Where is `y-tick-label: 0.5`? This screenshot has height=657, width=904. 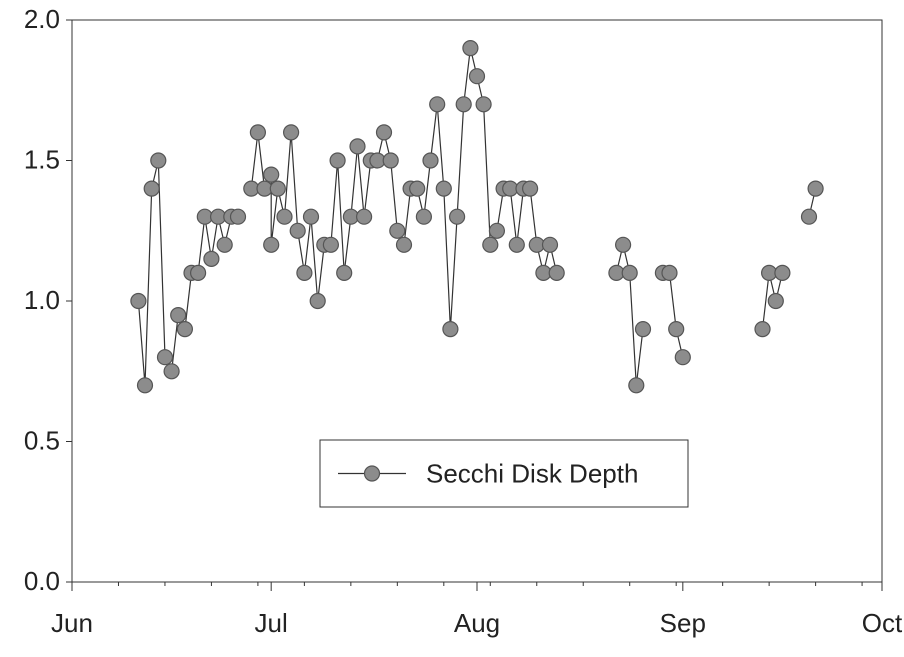
y-tick-label: 0.5 is located at coordinates (42, 441).